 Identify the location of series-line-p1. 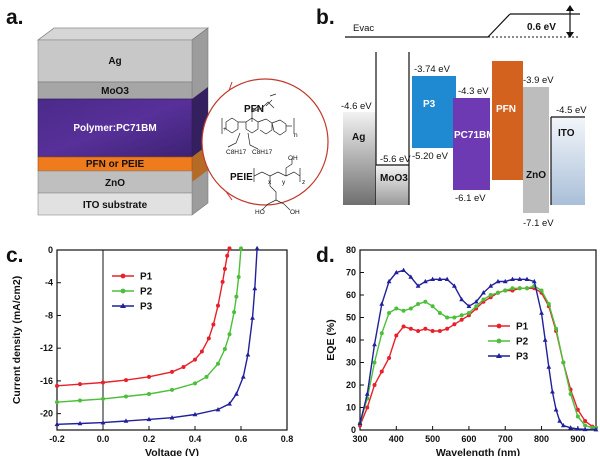
(143, 317).